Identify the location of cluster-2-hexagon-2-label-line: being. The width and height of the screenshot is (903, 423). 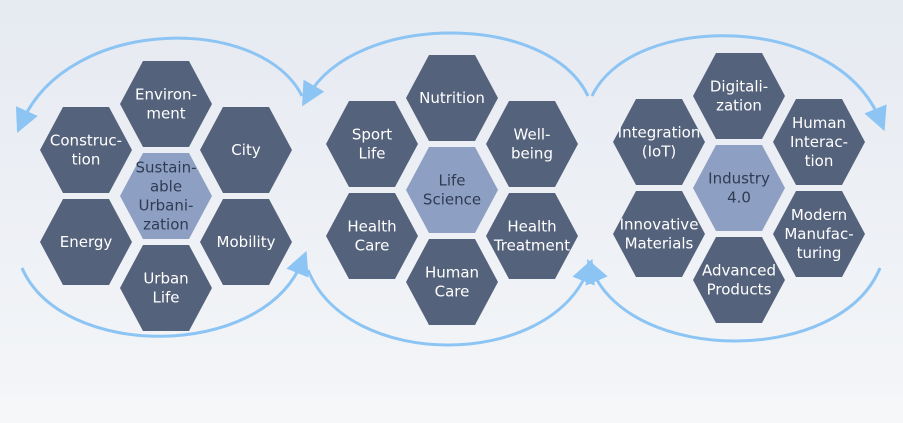
(532, 154).